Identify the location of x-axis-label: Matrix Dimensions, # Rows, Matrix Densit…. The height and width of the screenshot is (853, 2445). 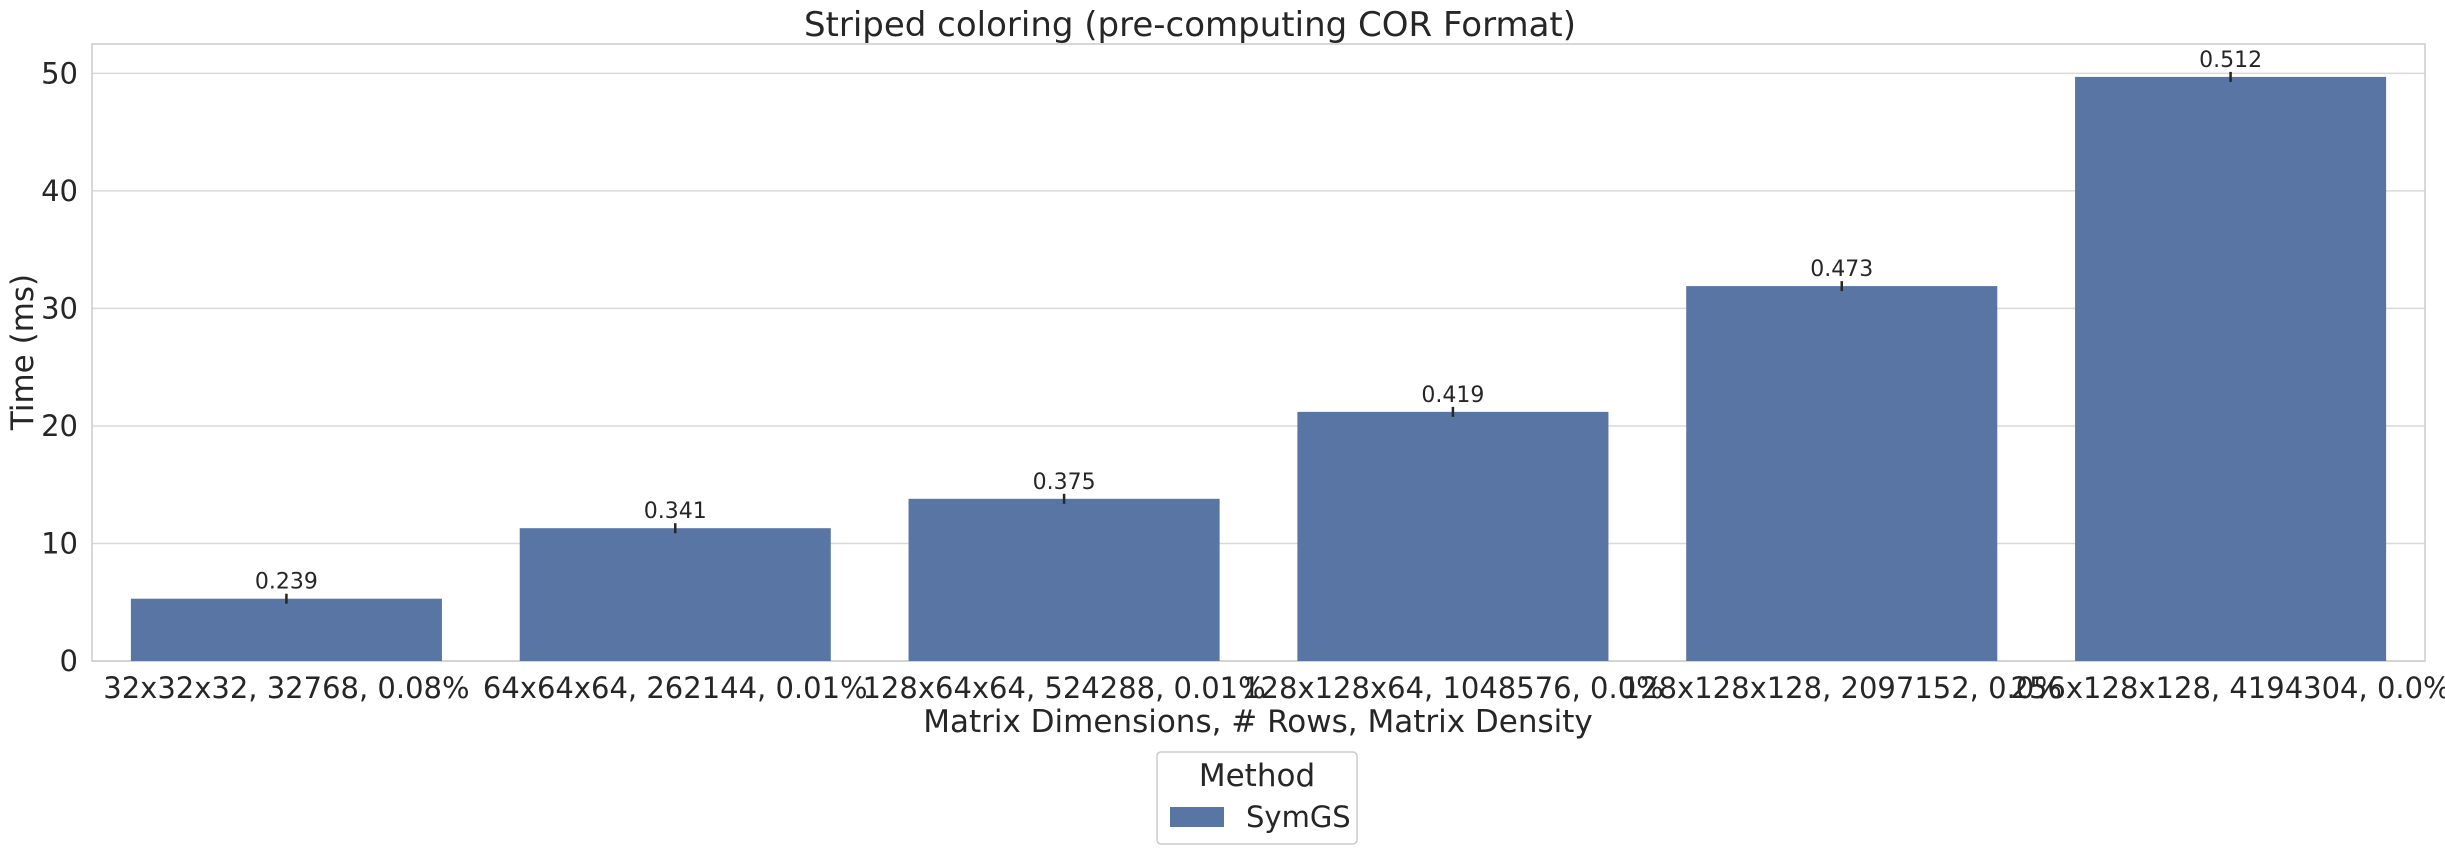
(1258, 722).